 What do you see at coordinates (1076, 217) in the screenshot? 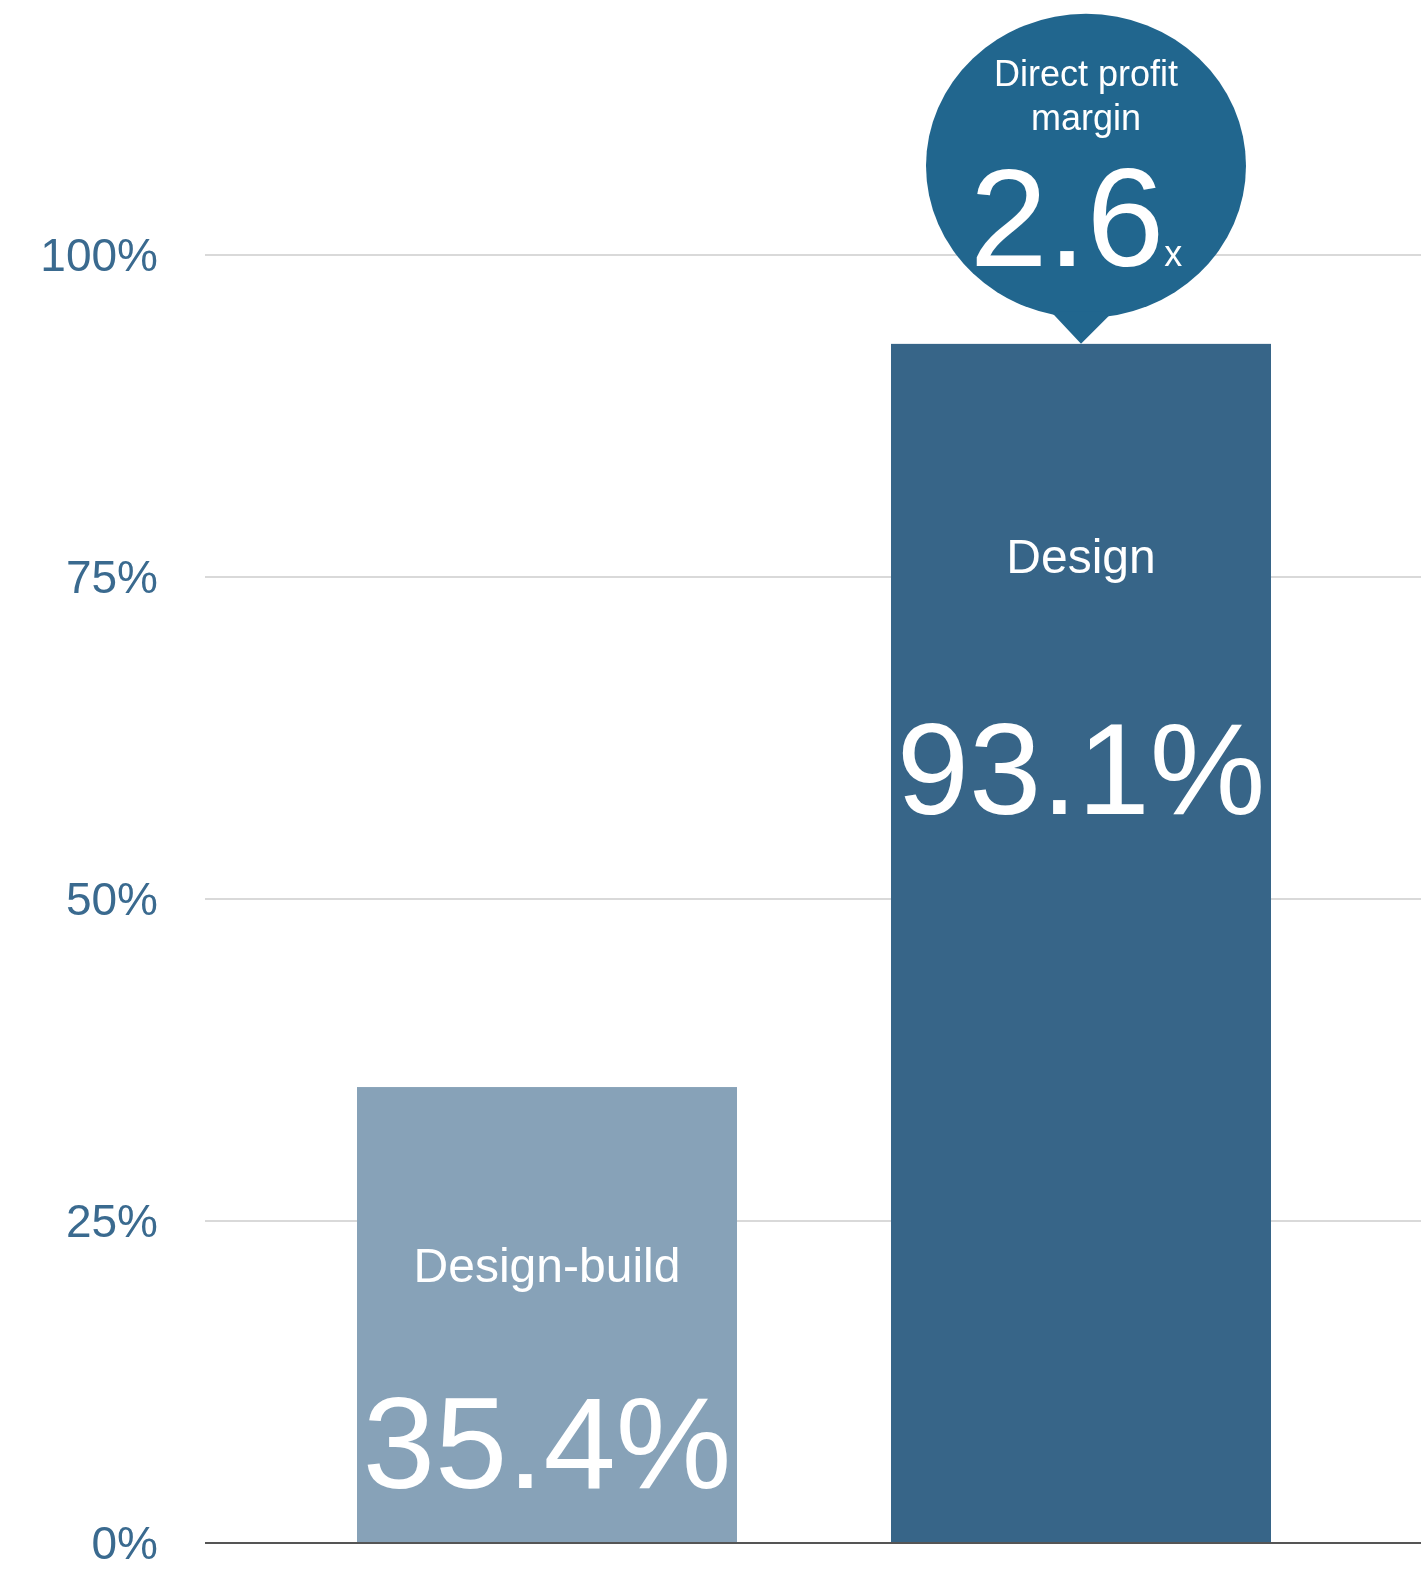
I see `annotation: 2.6x` at bounding box center [1076, 217].